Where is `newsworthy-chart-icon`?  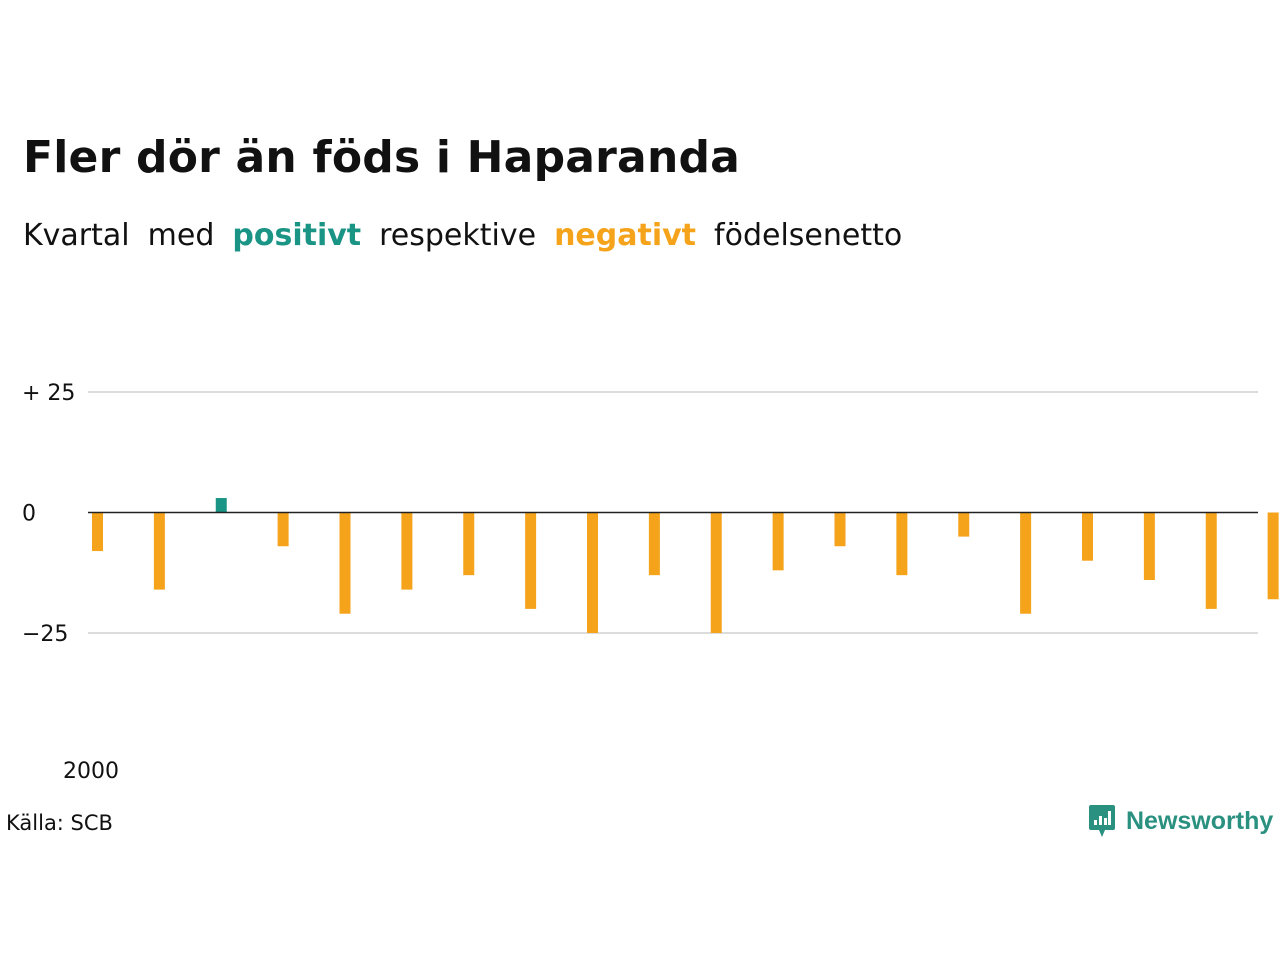 newsworthy-chart-icon is located at coordinates (1102, 821).